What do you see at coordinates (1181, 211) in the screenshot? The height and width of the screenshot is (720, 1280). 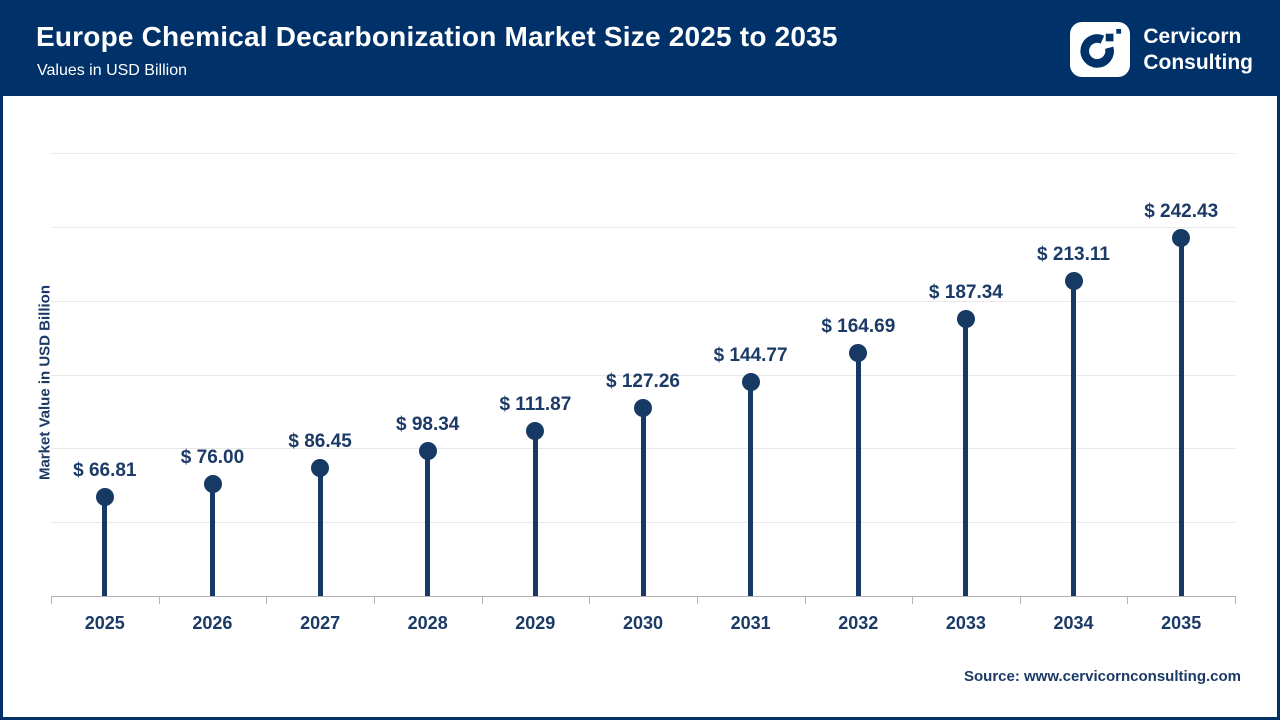 I see `value-label: $ 242.43` at bounding box center [1181, 211].